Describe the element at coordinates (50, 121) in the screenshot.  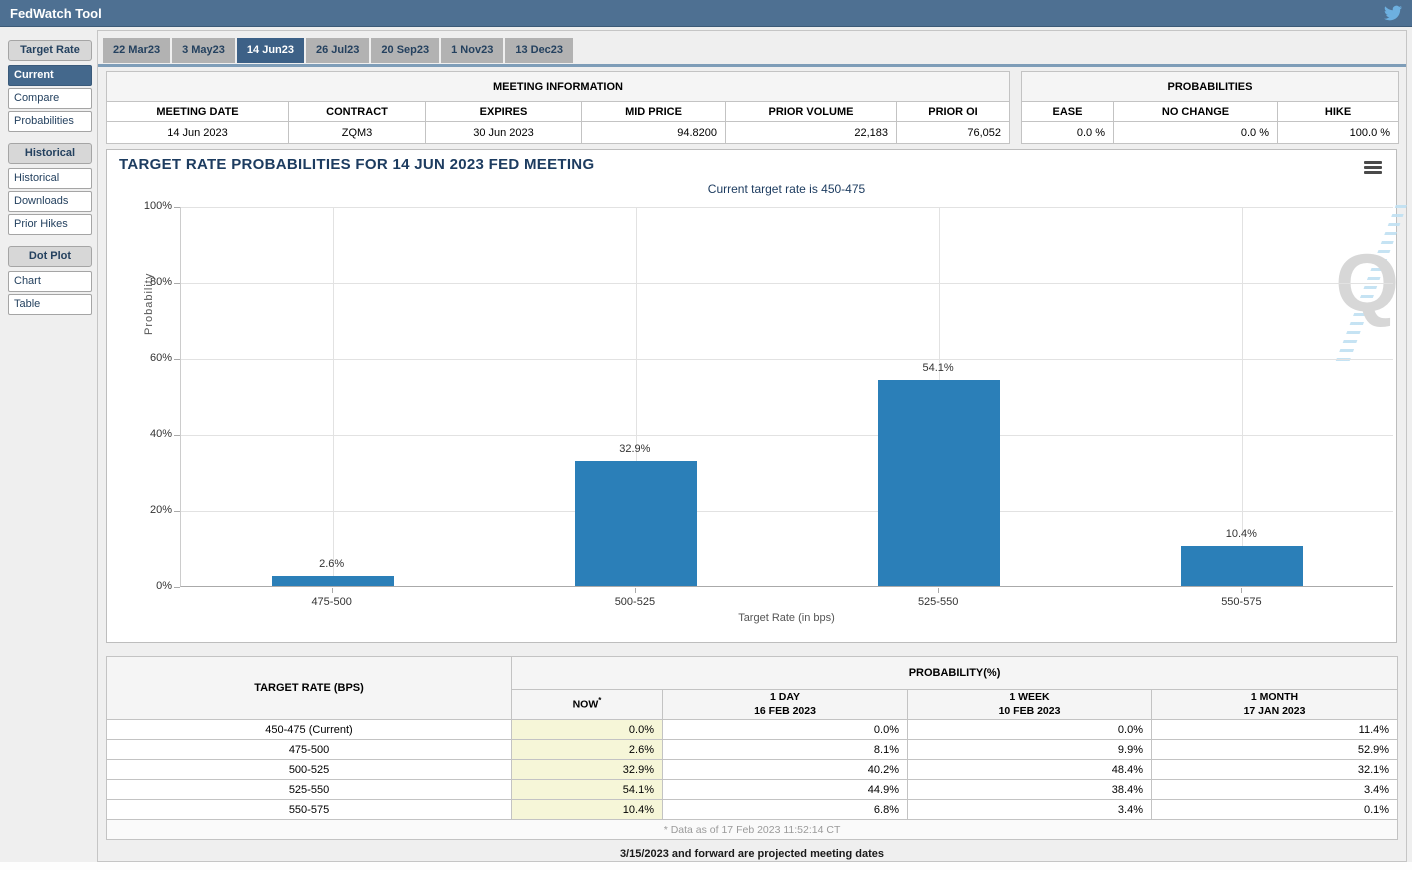
I see `sidebar-item-probabilities: Probabilities` at that location.